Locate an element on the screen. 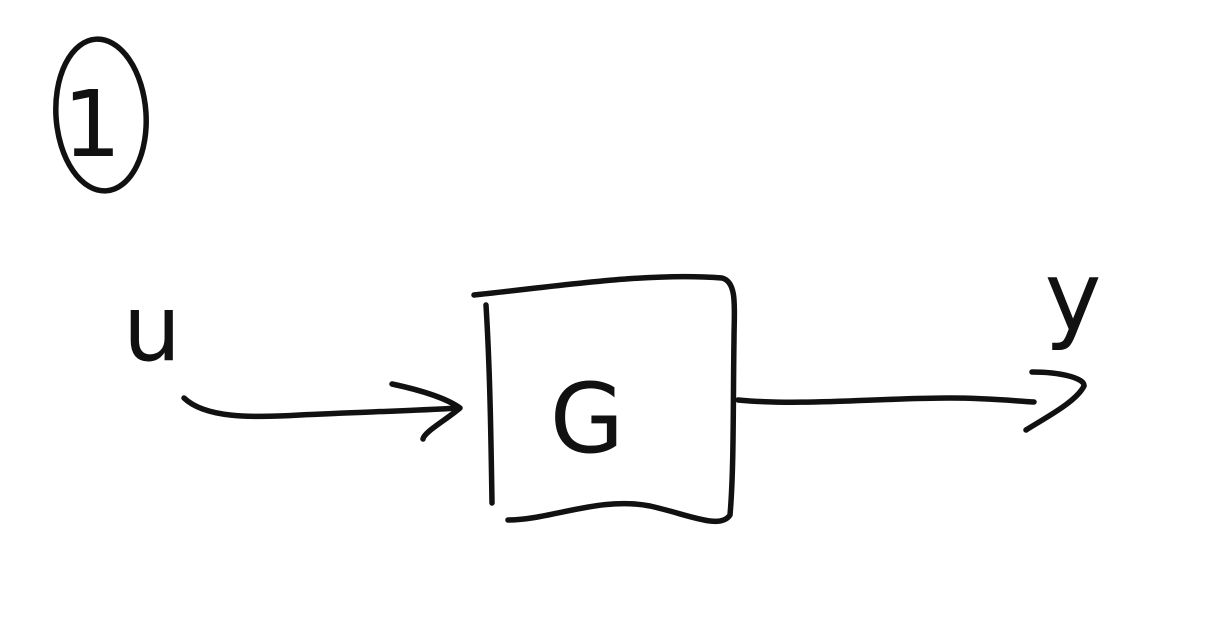 The height and width of the screenshot is (638, 1229). block-g-left-edge is located at coordinates (489, 404).